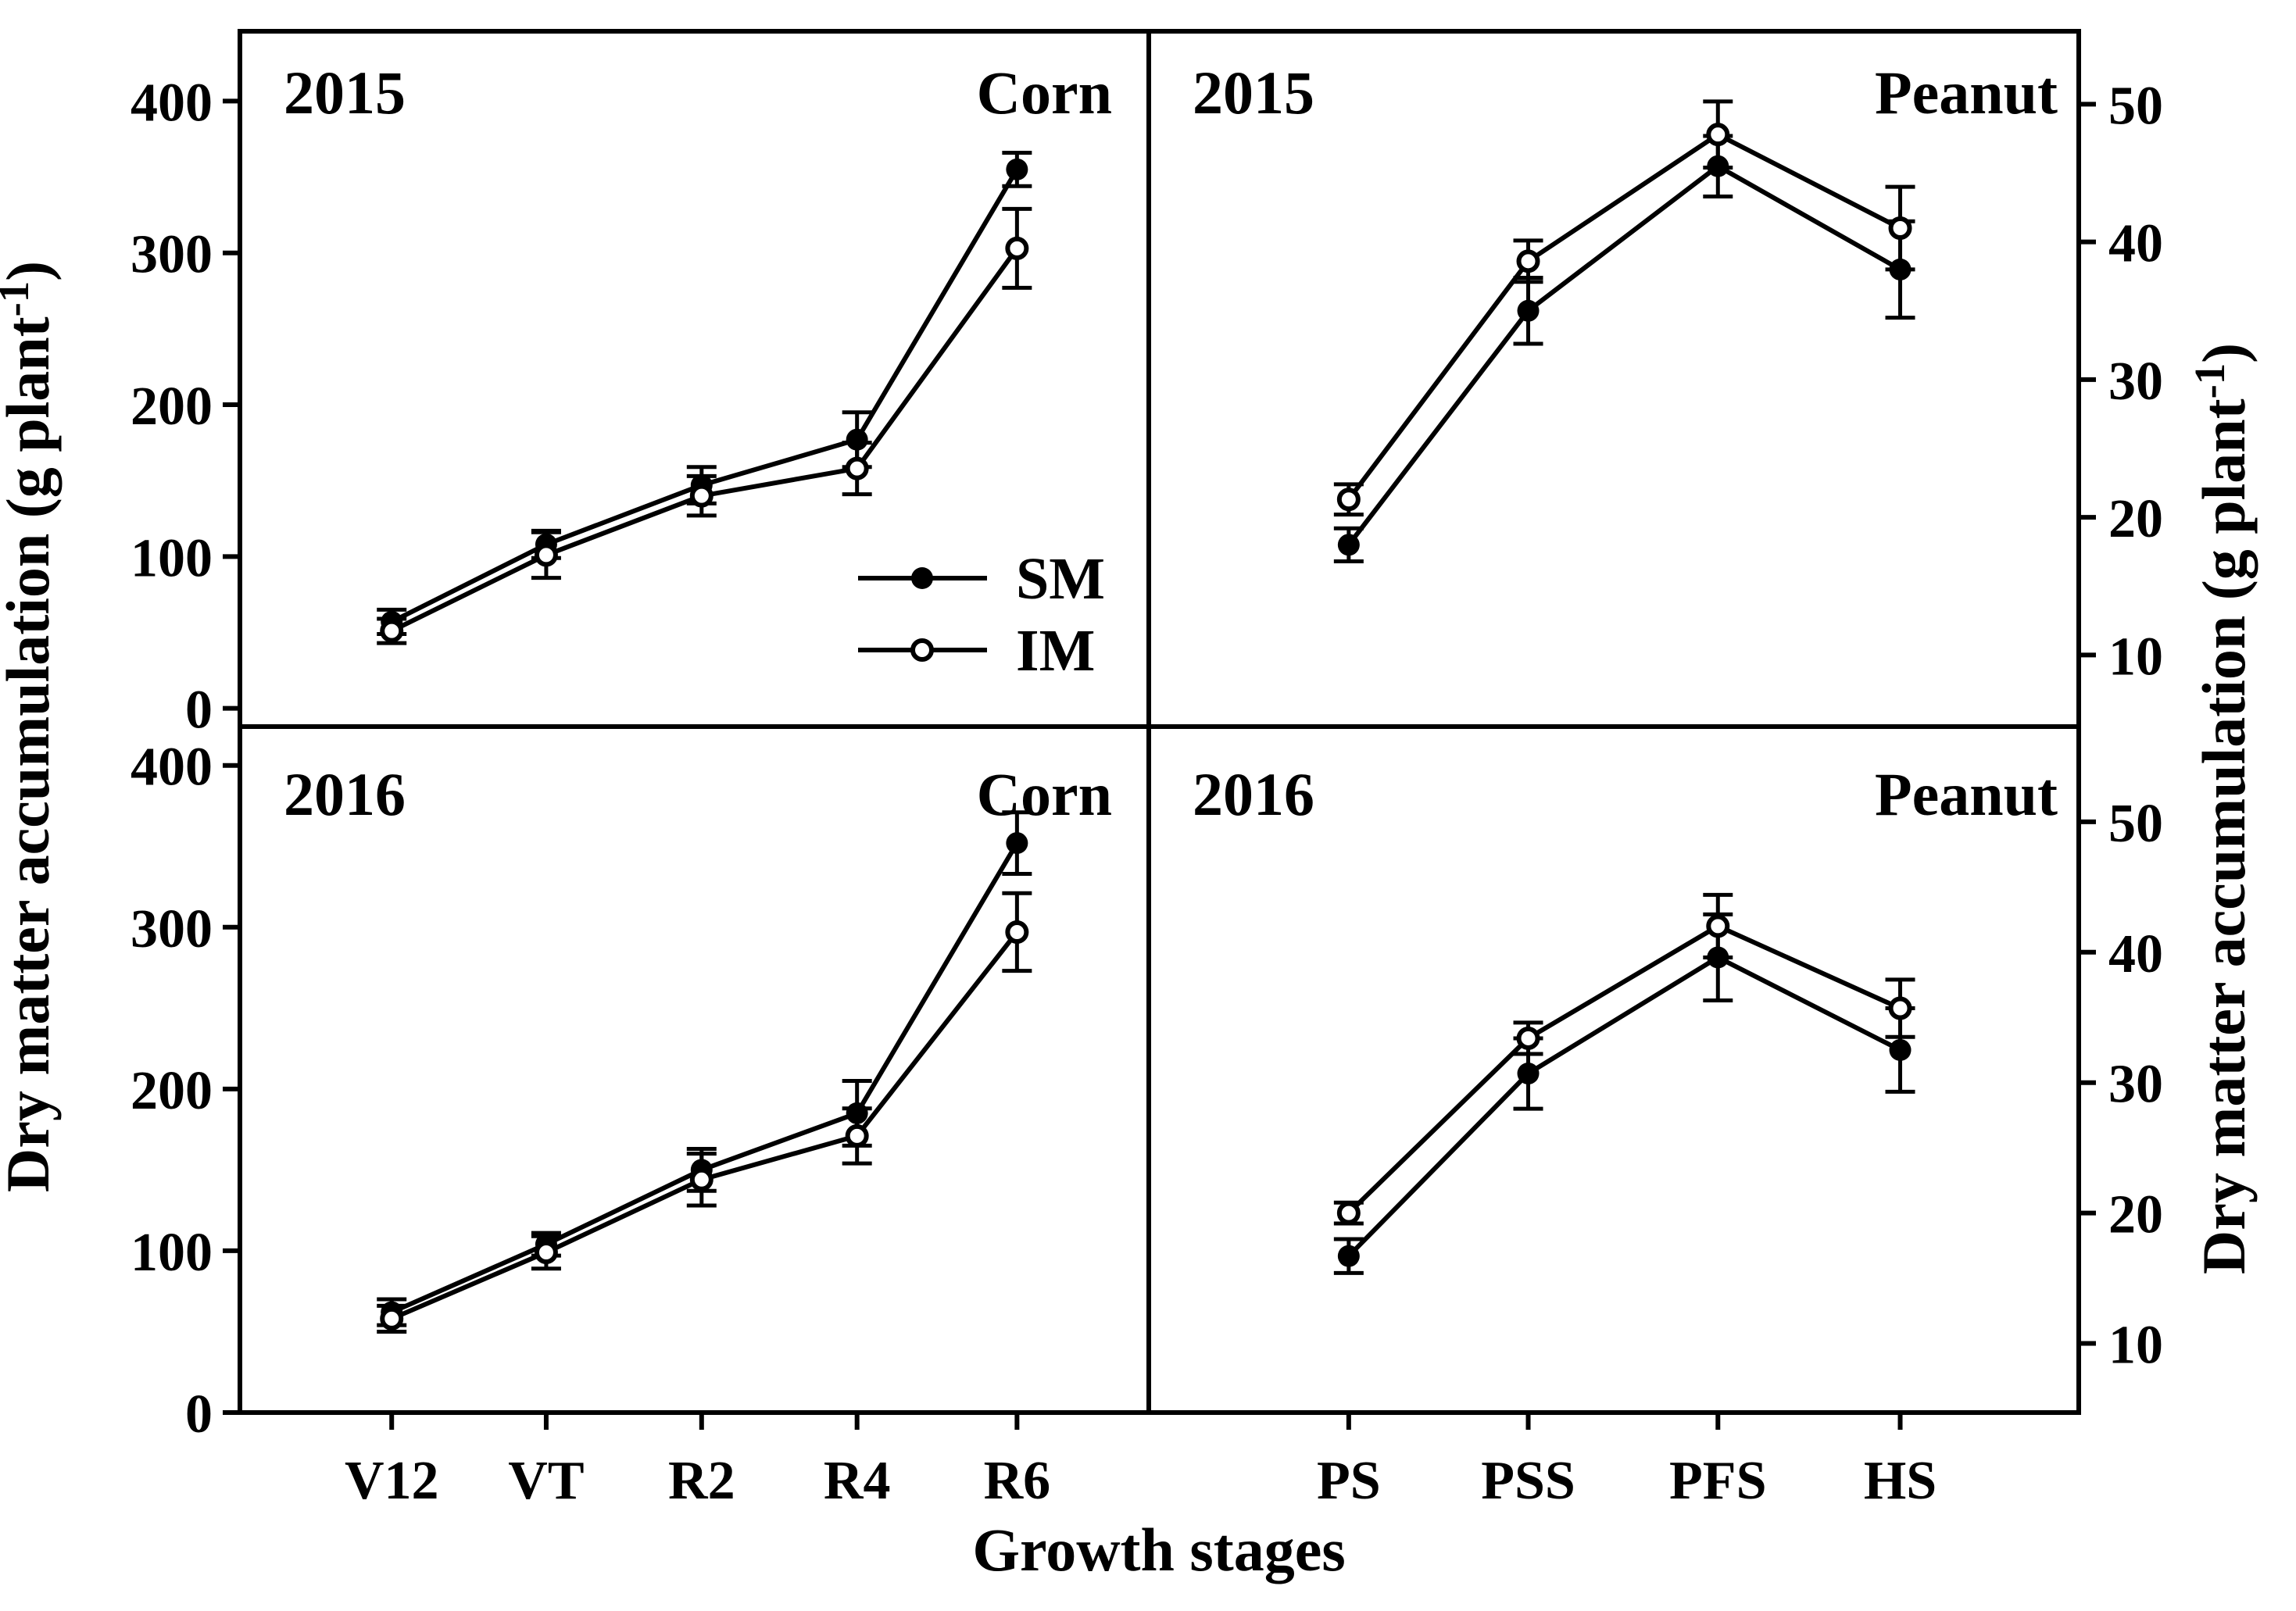 The width and height of the screenshot is (2296, 1611). Describe the element at coordinates (922, 650) in the screenshot. I see `legend-im-open-circle-icon` at that location.